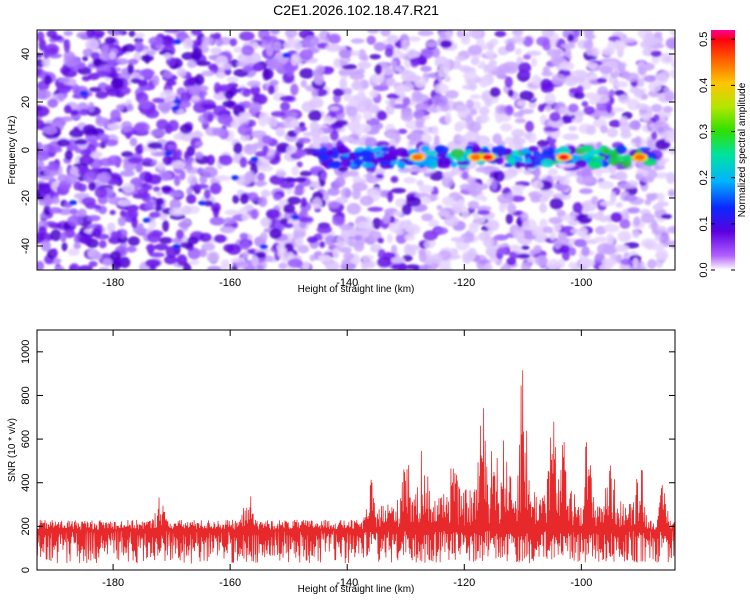  What do you see at coordinates (12, 150) in the screenshot?
I see `spectrogram-y-label: Frequency (Hz)` at bounding box center [12, 150].